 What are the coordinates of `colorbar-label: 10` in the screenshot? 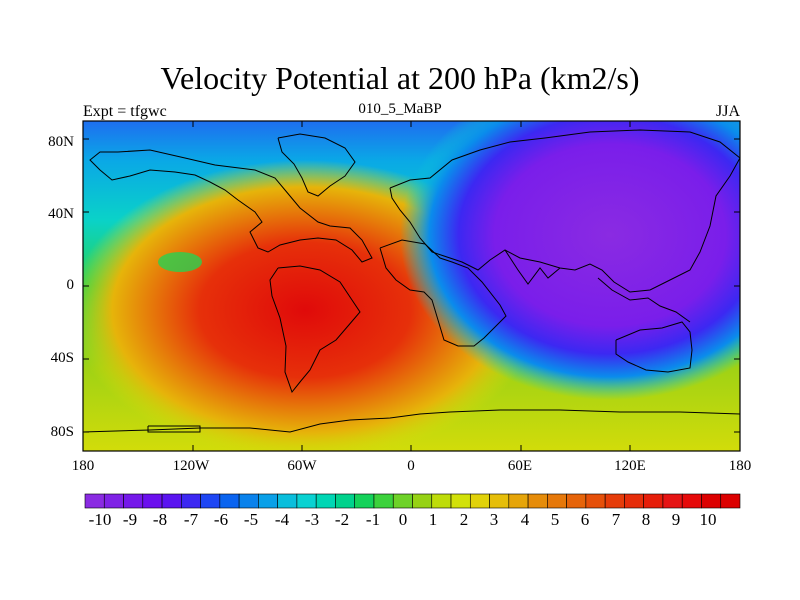 It's located at (708, 519).